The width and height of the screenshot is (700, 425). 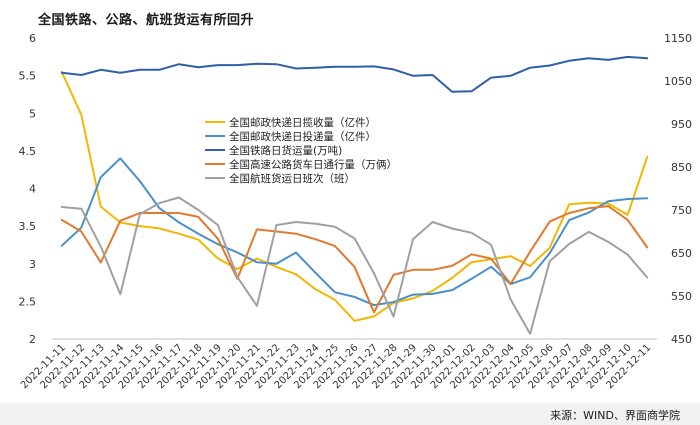 I want to click on right-axis-tick: 550, so click(x=681, y=296).